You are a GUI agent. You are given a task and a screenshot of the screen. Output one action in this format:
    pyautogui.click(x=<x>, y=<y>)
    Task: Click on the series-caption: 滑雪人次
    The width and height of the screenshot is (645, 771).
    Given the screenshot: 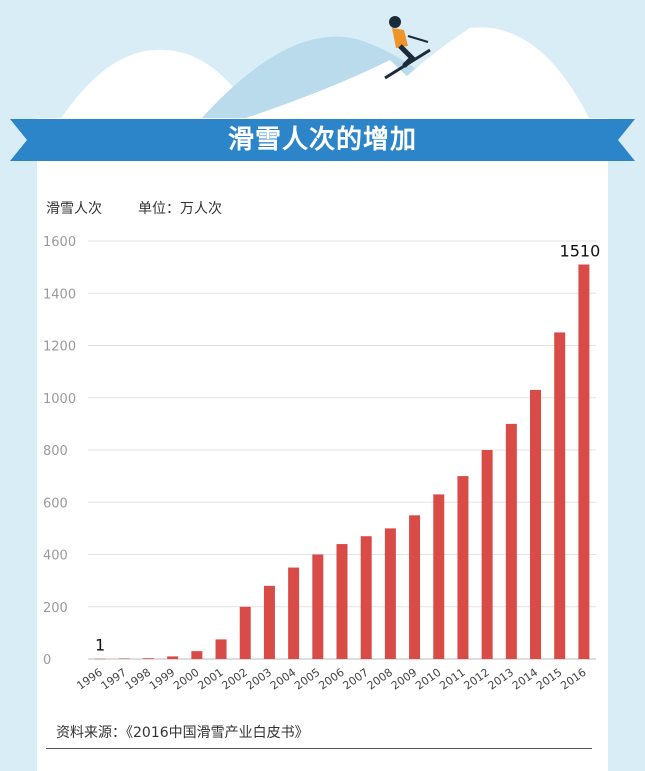 What is the action you would take?
    pyautogui.click(x=74, y=209)
    